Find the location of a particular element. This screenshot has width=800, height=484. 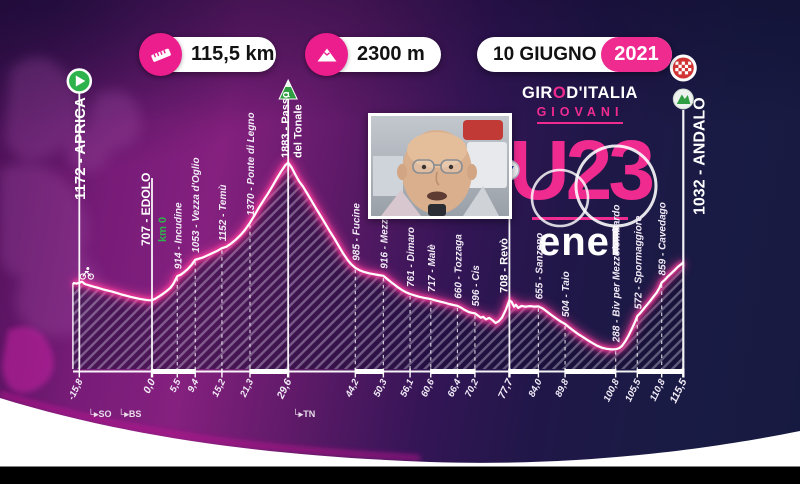

km-tick-label: 21,3 is located at coordinates (247, 388).